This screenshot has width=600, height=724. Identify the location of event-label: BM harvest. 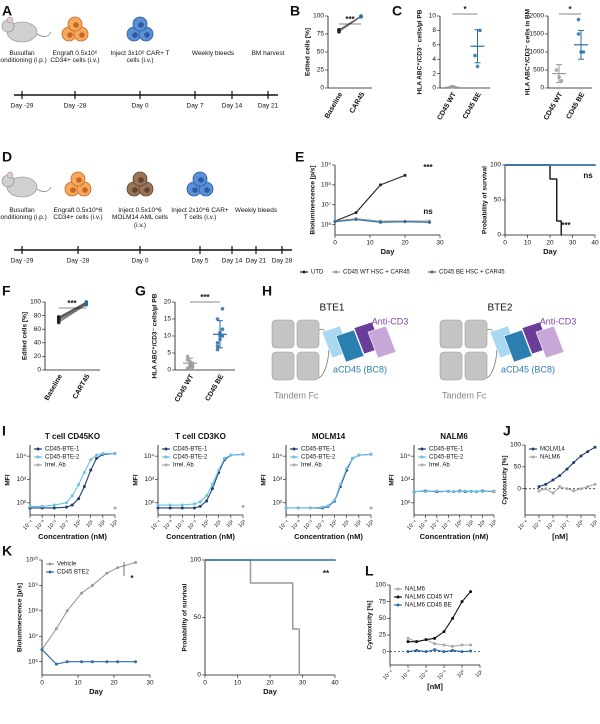
(268, 53).